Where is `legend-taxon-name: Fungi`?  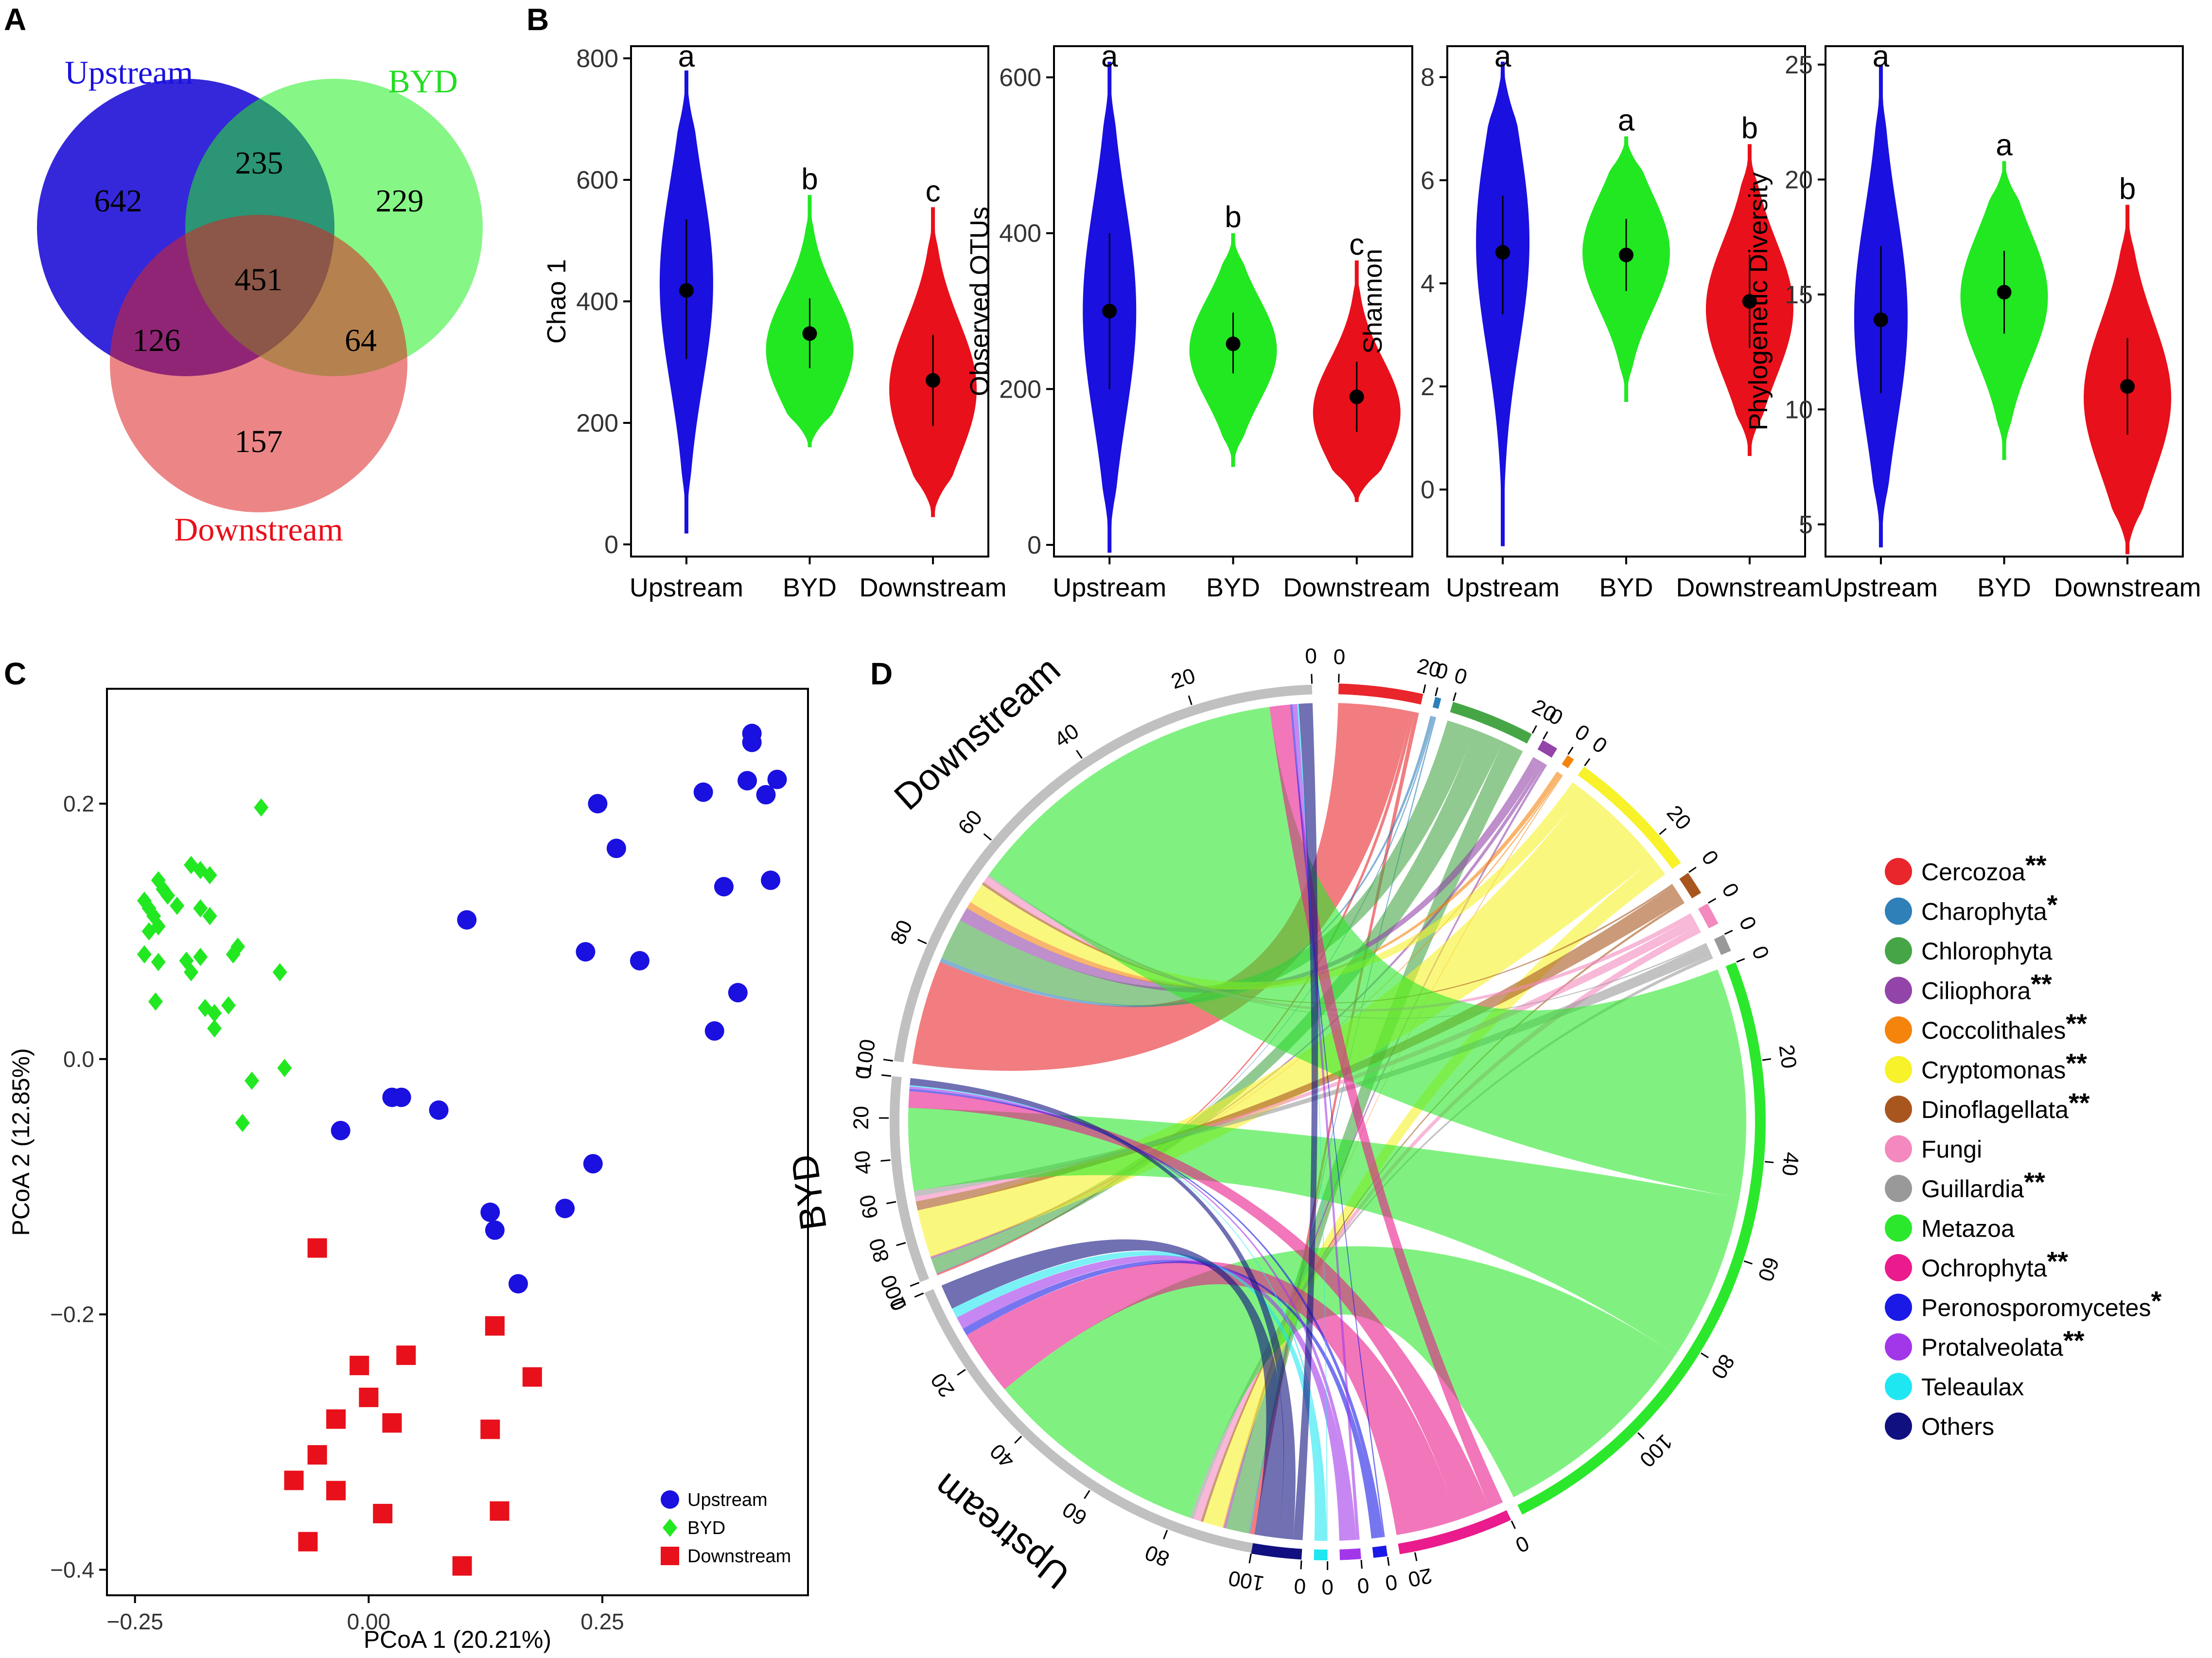
legend-taxon-name: Fungi is located at coordinates (1951, 1149).